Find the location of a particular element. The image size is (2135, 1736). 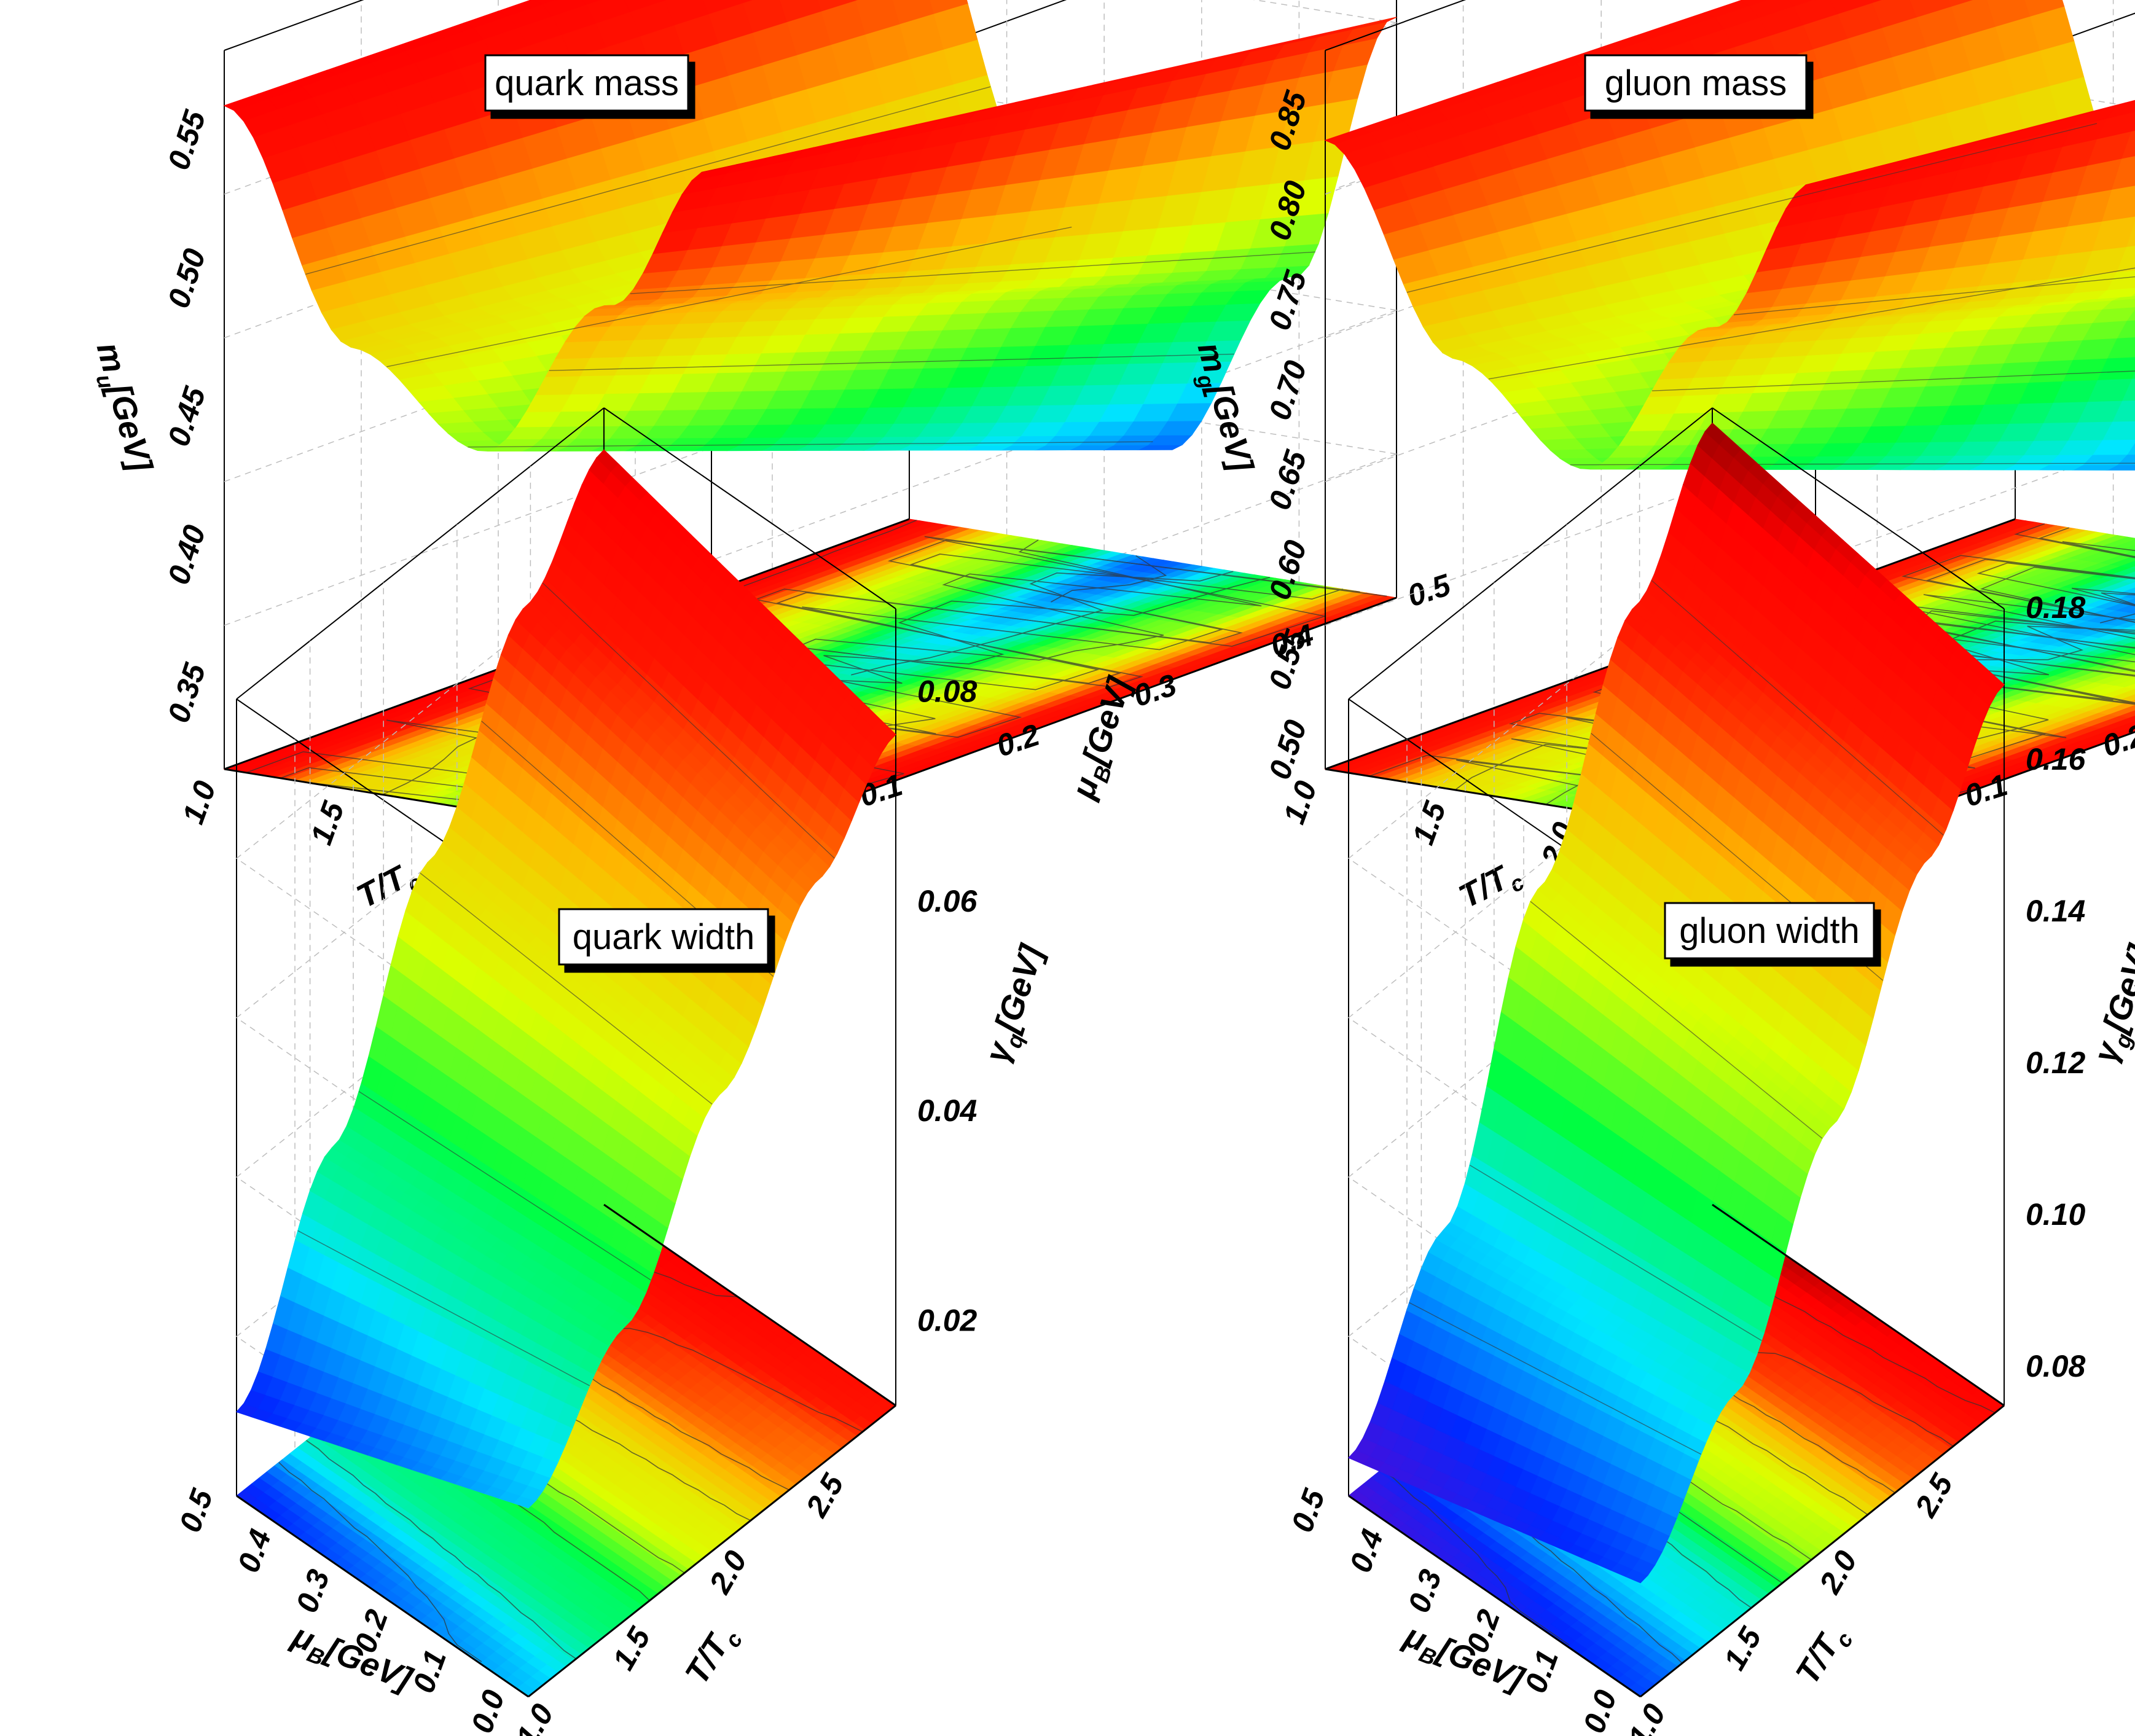

panel-title: gluon mass is located at coordinates (1696, 83).